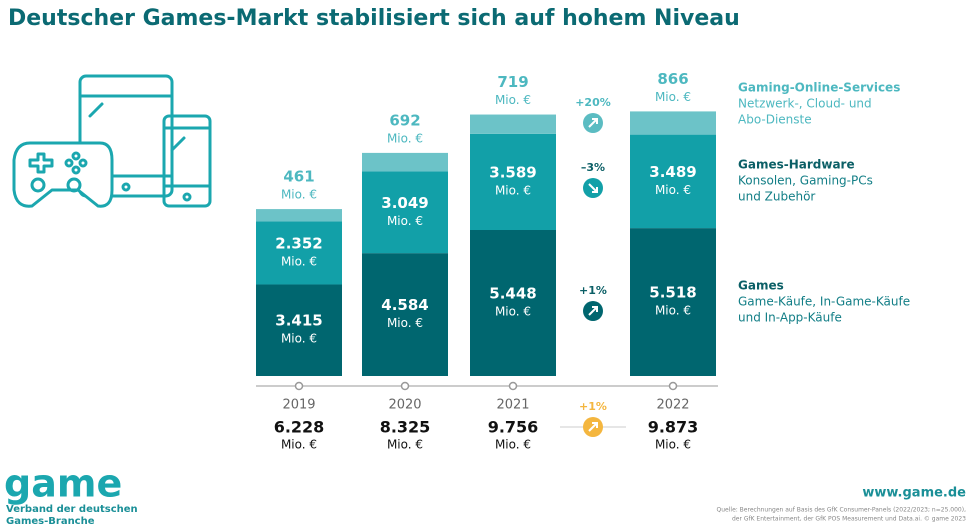 This screenshot has height=527, width=970. Describe the element at coordinates (298, 243) in the screenshot. I see `value-label: 2.352` at that location.